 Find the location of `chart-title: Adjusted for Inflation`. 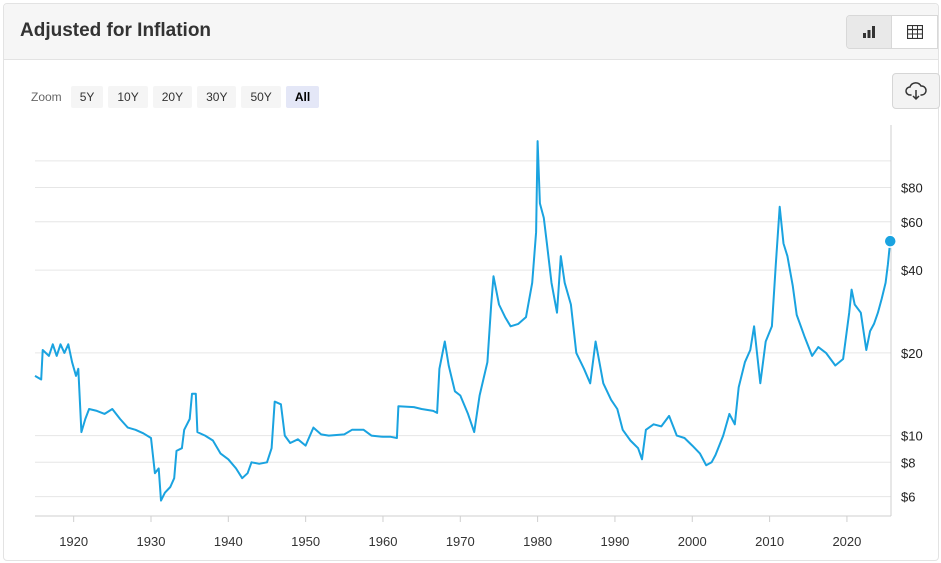

chart-title: Adjusted for Inflation is located at coordinates (116, 30).